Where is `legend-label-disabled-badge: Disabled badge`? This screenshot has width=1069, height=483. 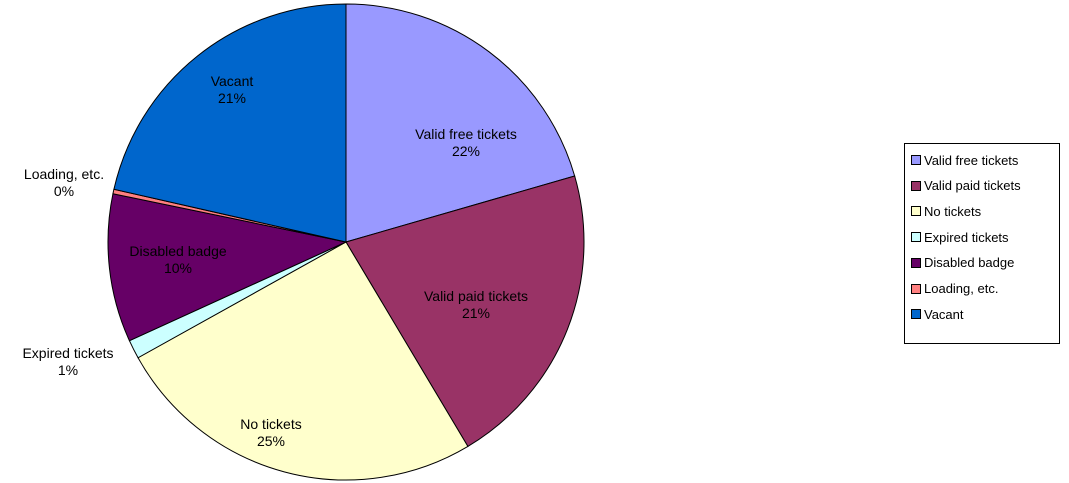
legend-label-disabled-badge: Disabled badge is located at coordinates (969, 263).